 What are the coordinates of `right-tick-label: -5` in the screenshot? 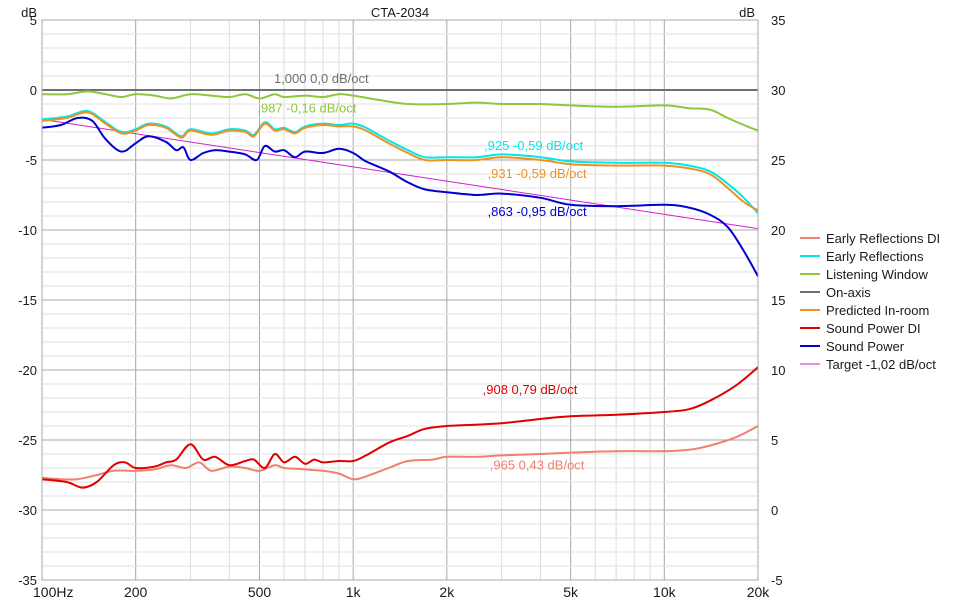 It's located at (777, 580).